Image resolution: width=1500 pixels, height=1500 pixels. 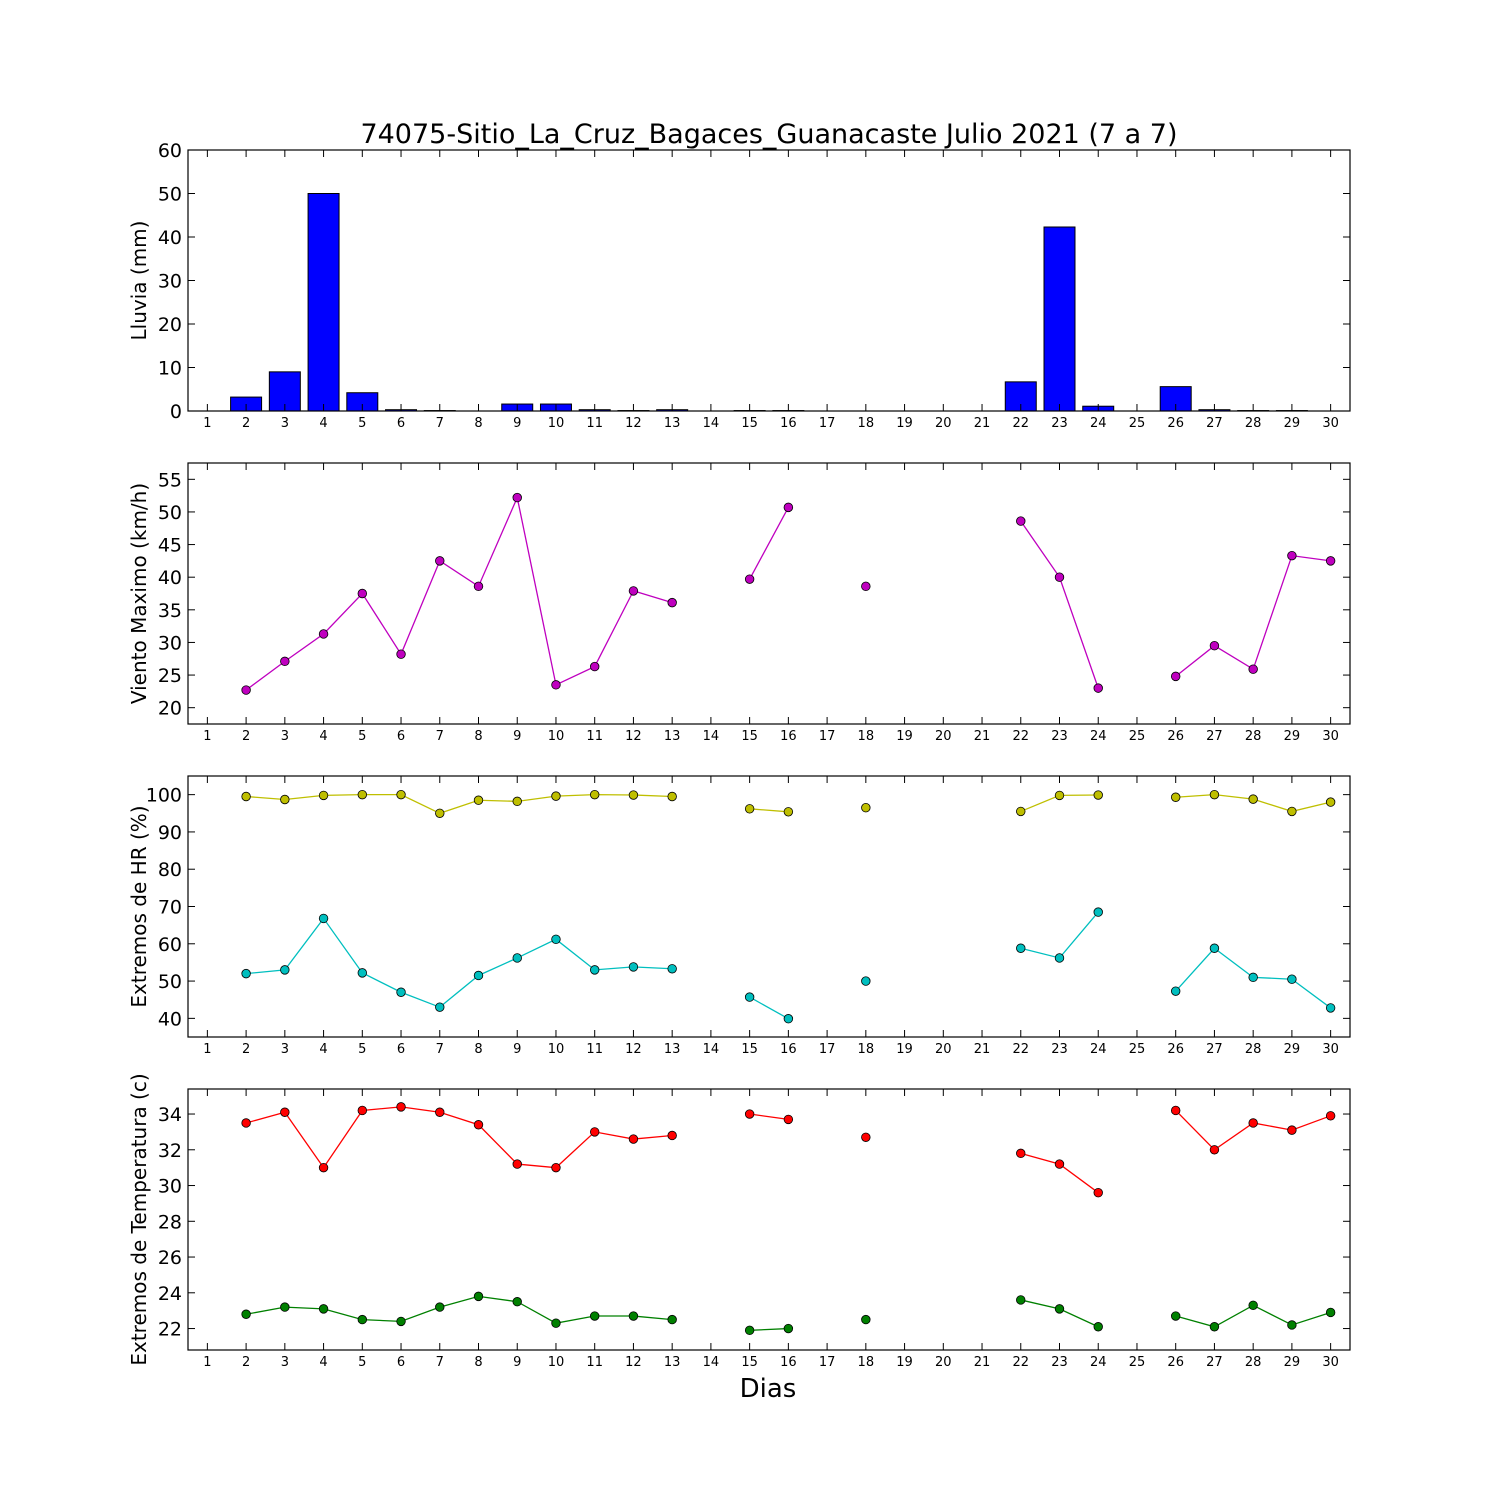 What do you see at coordinates (1292, 423) in the screenshot?
I see `x-tick-label: 29` at bounding box center [1292, 423].